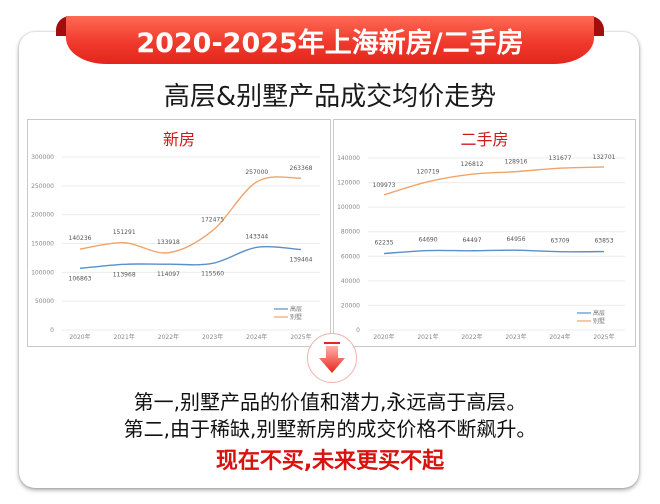  What do you see at coordinates (178, 139) in the screenshot?
I see `new-house-chart-title: 新房` at bounding box center [178, 139].